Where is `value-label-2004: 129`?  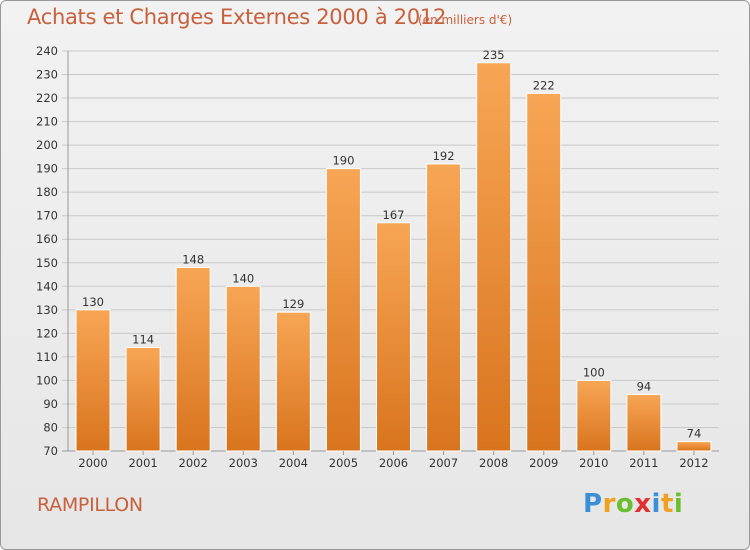
value-label-2004: 129 is located at coordinates (293, 304).